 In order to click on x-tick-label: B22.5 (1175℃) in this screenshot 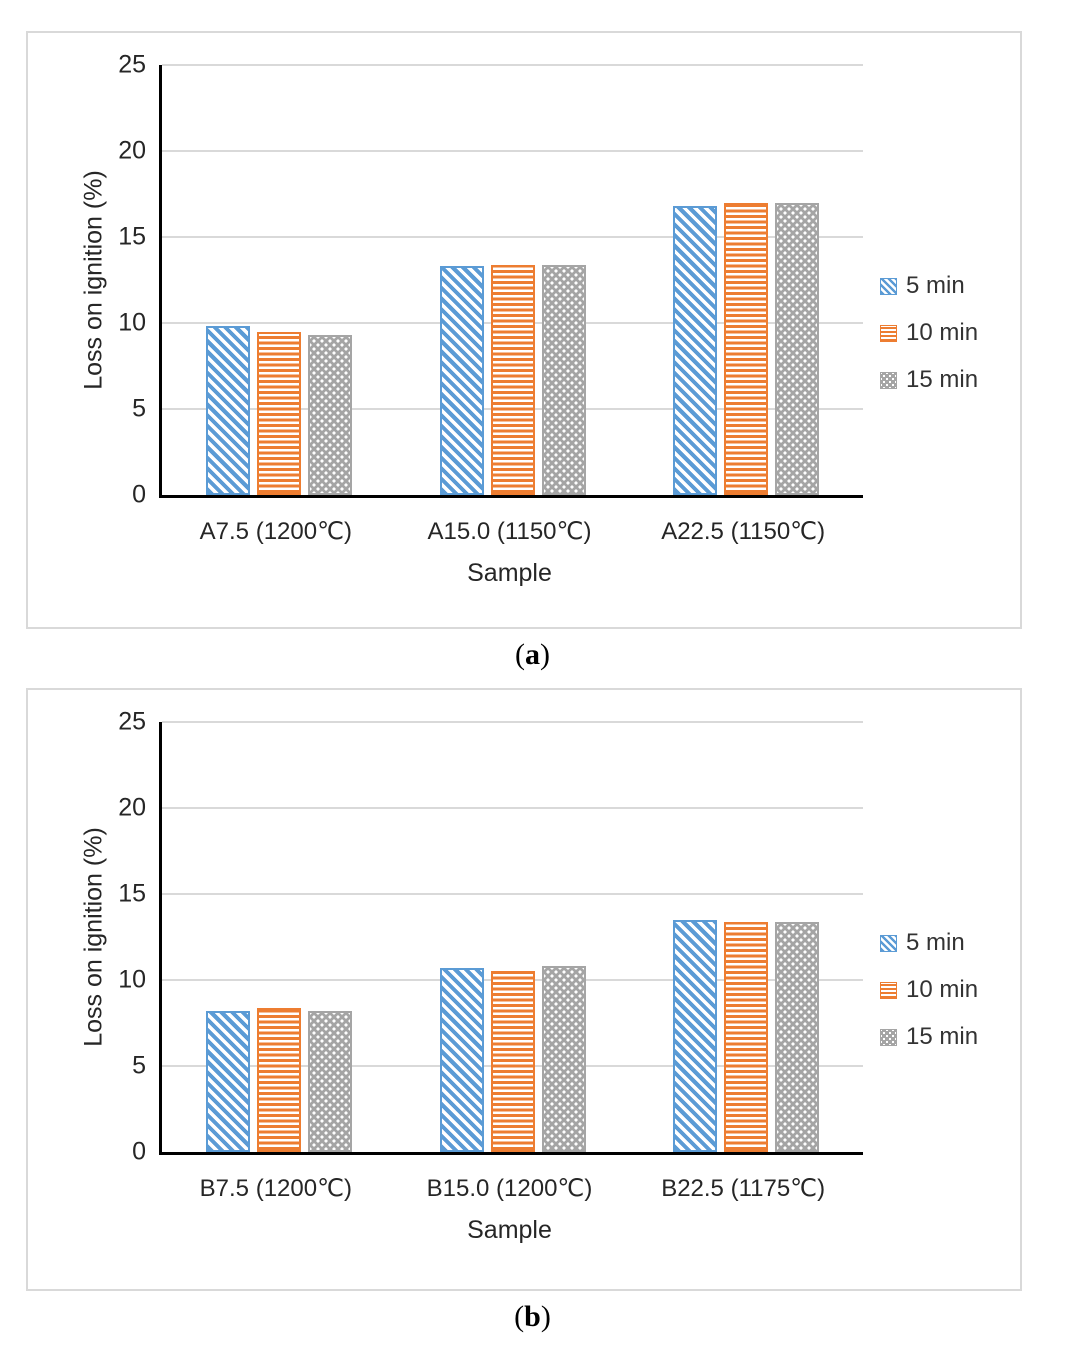, I will do `click(743, 1188)`.